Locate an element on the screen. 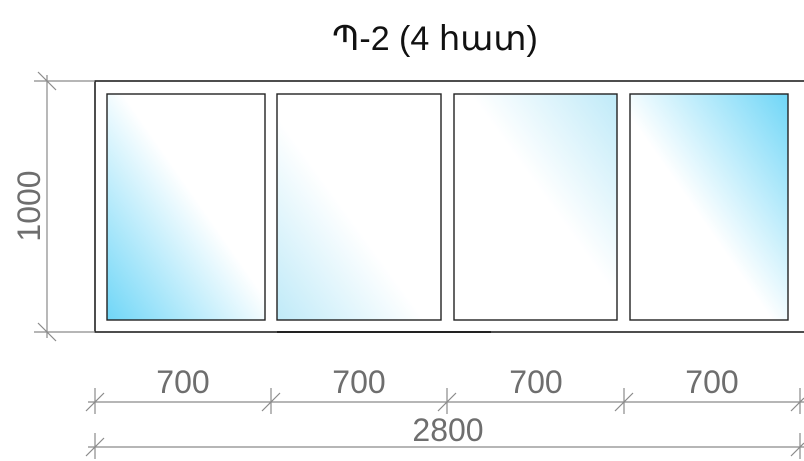 Image resolution: width=804 pixels, height=461 pixels. pane-width-dimensions: 700 700 700 700 is located at coordinates (444, 389).